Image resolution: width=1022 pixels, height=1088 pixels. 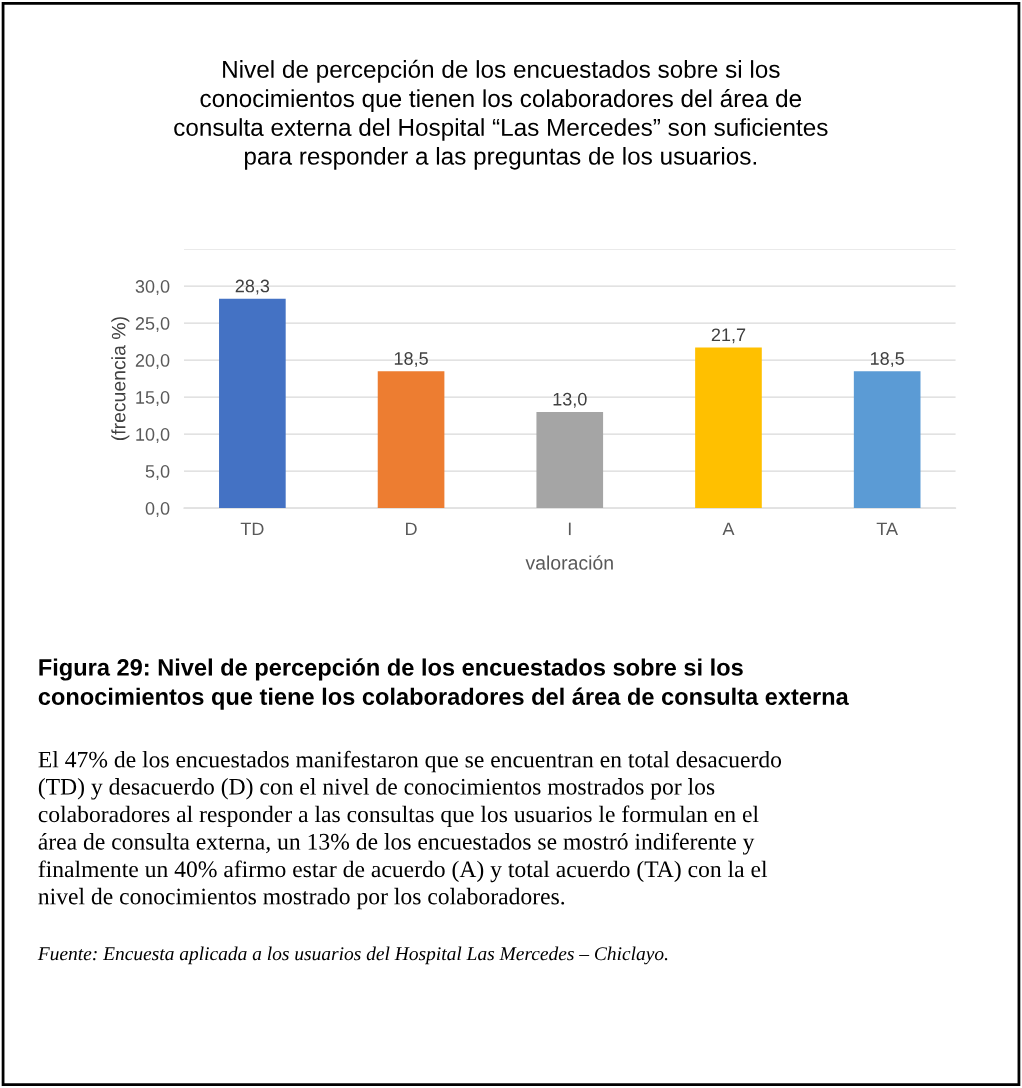 I want to click on data-label: 21,7, so click(x=728, y=336).